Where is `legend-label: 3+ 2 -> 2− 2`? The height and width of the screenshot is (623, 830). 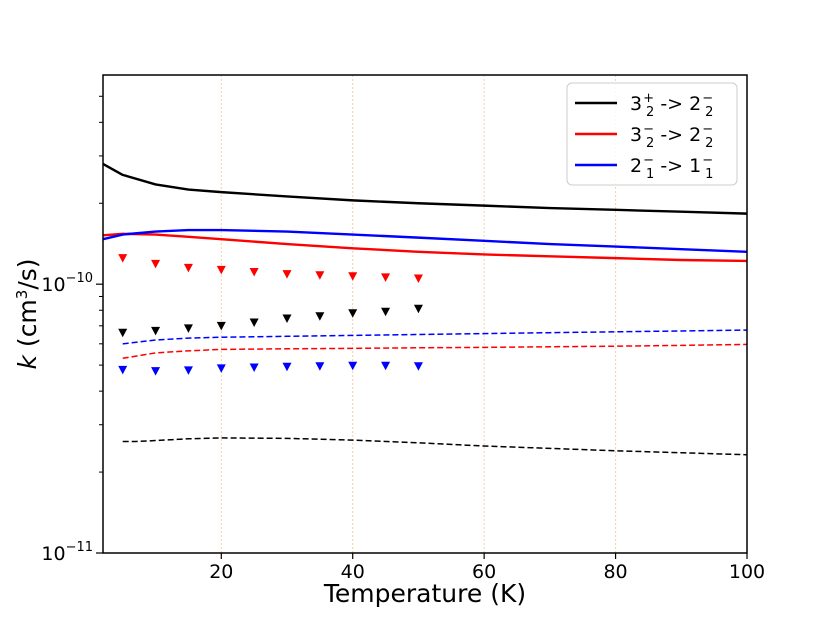
legend-label: 3+ 2 -> 2− 2 is located at coordinates (671, 105).